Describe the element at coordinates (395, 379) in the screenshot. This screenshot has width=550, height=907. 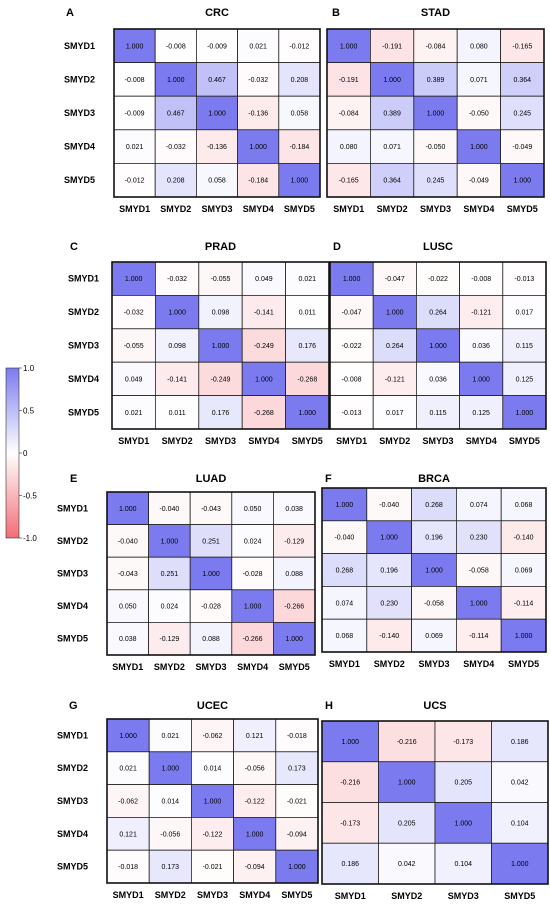
I see `cell-value: -0.121` at that location.